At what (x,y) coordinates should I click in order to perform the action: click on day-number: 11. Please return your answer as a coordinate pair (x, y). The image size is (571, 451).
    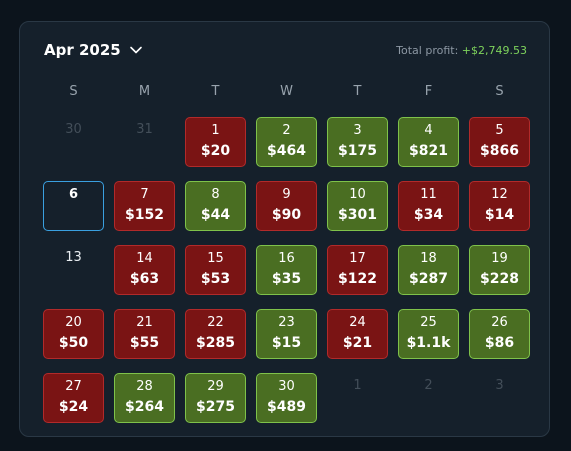
    Looking at the image, I should click on (428, 194).